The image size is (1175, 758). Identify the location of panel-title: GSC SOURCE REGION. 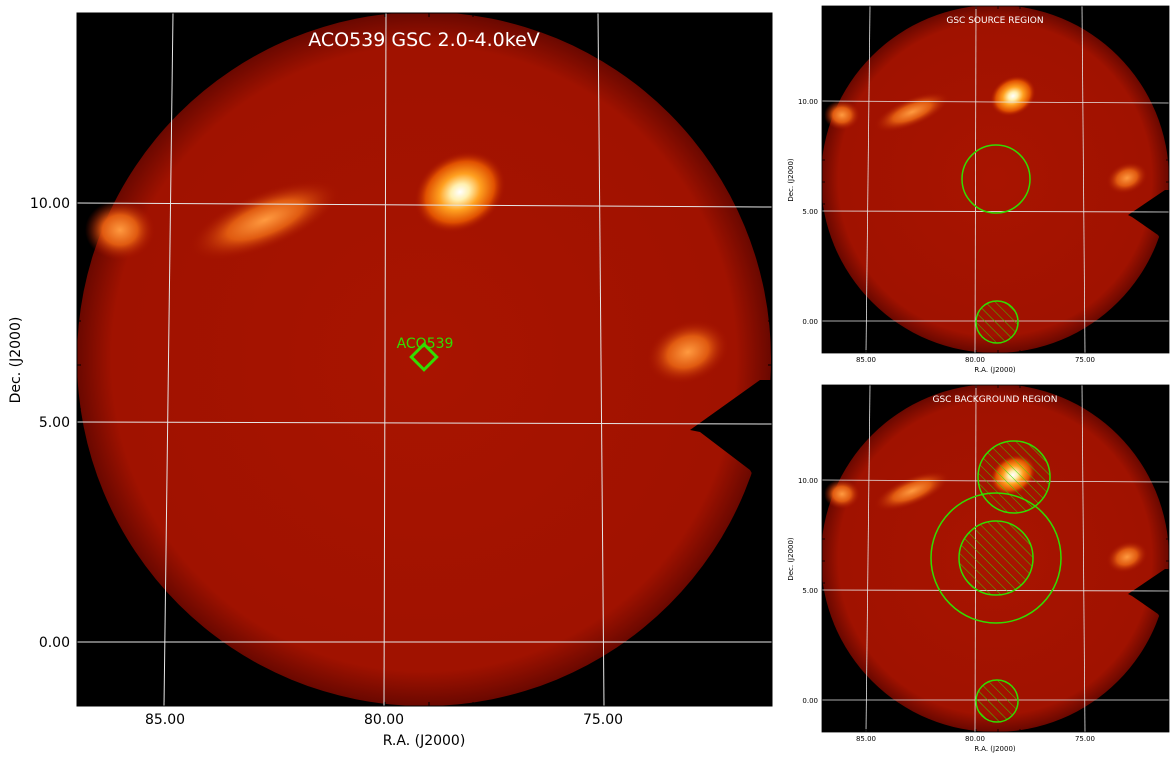
(994, 21).